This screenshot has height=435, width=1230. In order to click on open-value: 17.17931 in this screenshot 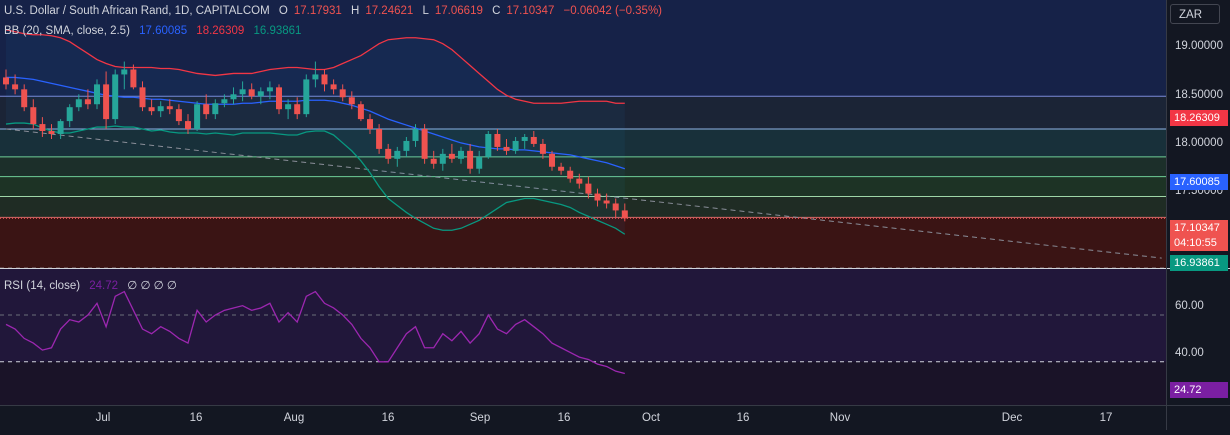, I will do `click(317, 11)`.